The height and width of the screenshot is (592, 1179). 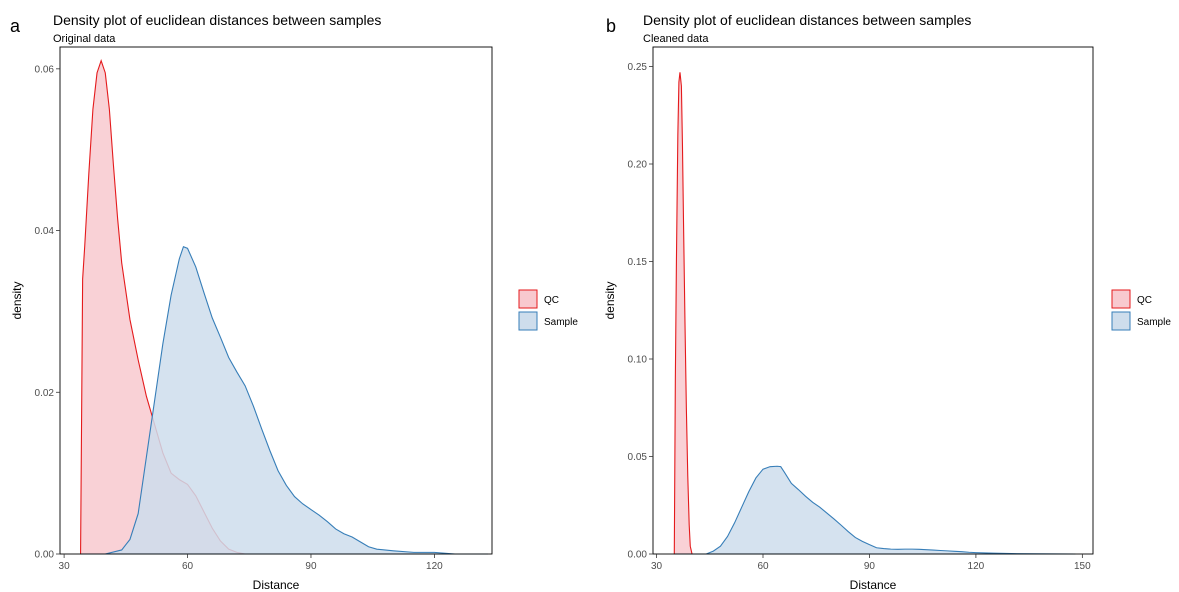 What do you see at coordinates (638, 67) in the screenshot?
I see `y-tick-label: 0.25` at bounding box center [638, 67].